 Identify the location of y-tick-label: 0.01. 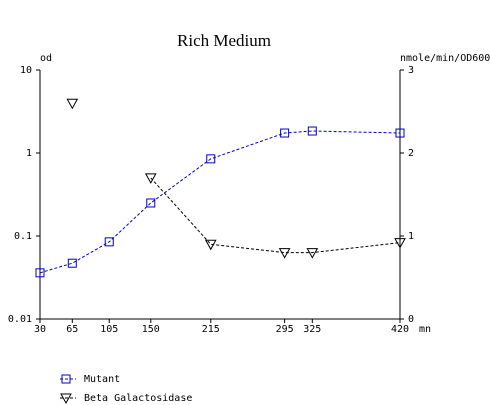
(20, 319).